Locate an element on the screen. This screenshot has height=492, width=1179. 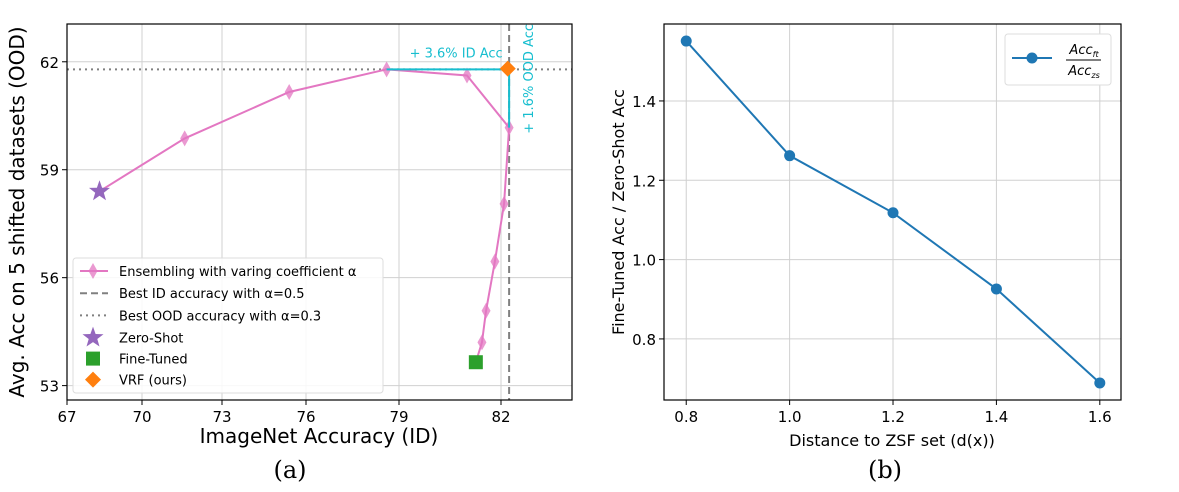
y-tick-label: 0.8 is located at coordinates (644, 340).